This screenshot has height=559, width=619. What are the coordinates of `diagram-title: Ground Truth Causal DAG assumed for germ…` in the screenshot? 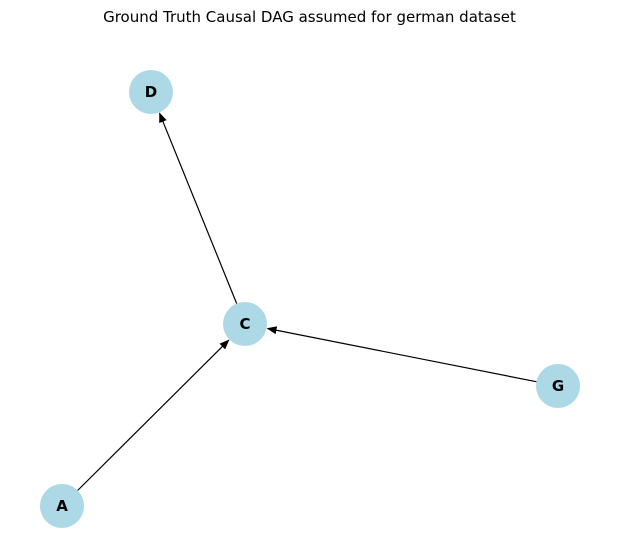 It's located at (309, 17).